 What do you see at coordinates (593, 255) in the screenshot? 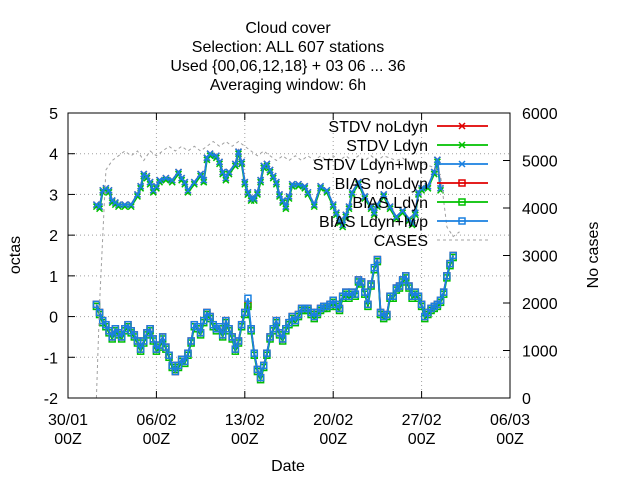
I see `y2-axis-label: No cases` at bounding box center [593, 255].